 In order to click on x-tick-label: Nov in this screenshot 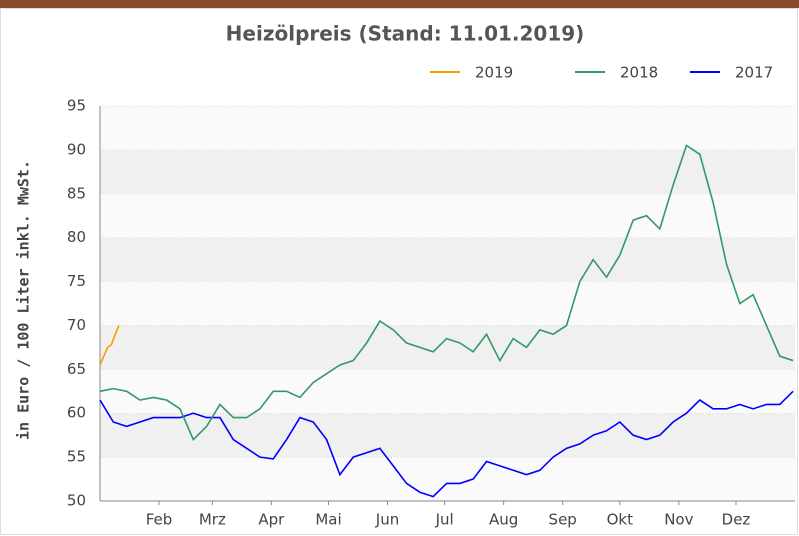, I will do `click(678, 520)`.